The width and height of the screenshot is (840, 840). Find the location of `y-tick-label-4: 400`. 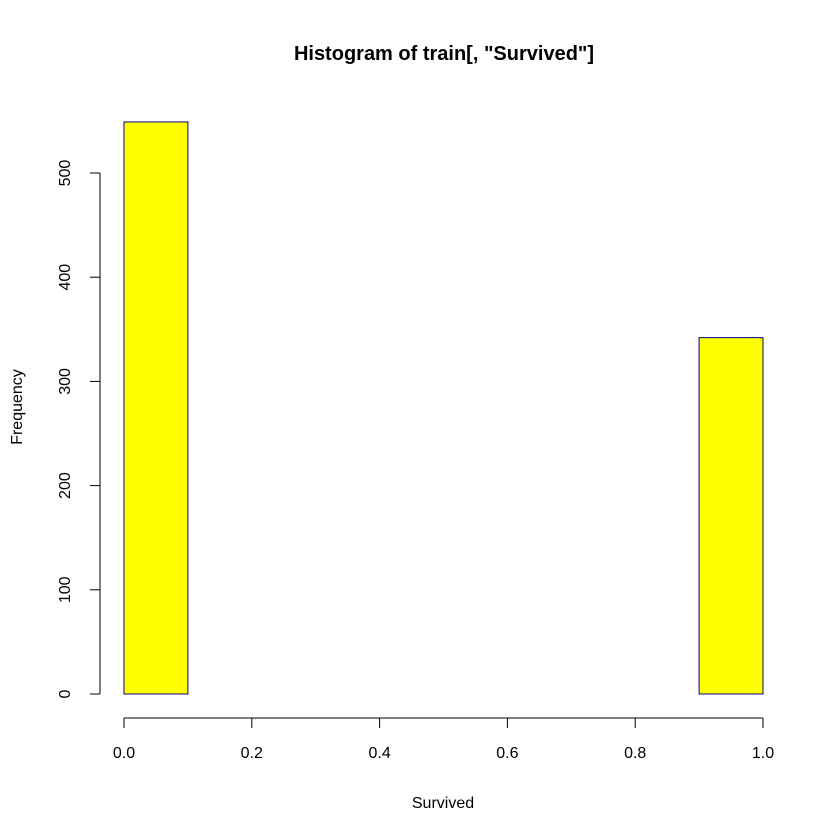

y-tick-label-4: 400 is located at coordinates (65, 277).